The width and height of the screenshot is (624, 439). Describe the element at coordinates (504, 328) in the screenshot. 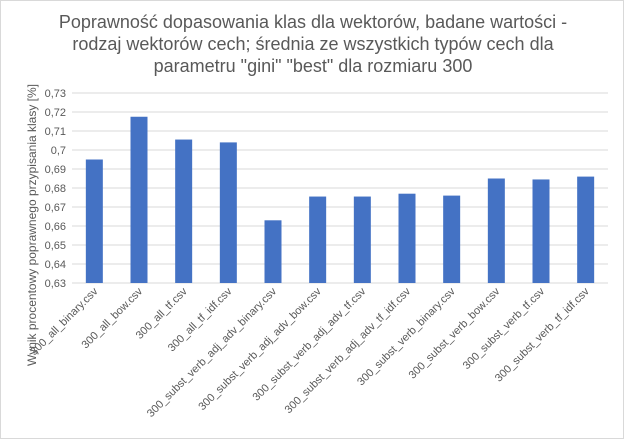

I see `x-tick-label: 300_subst_verb_tf.csv` at that location.